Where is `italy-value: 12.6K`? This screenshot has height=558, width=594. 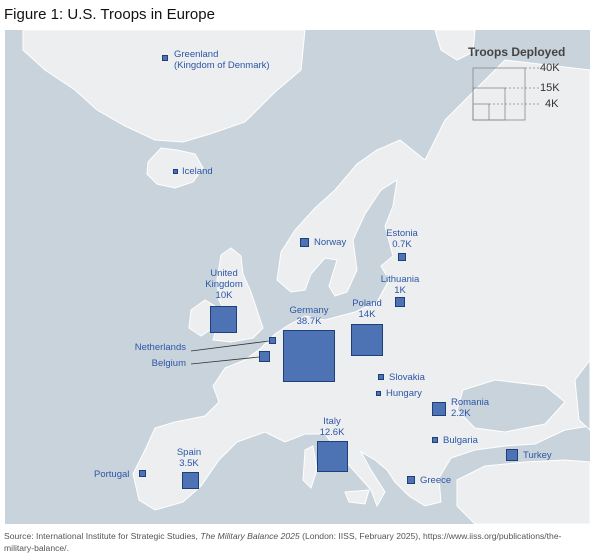
italy-value: 12.6K is located at coordinates (332, 432).